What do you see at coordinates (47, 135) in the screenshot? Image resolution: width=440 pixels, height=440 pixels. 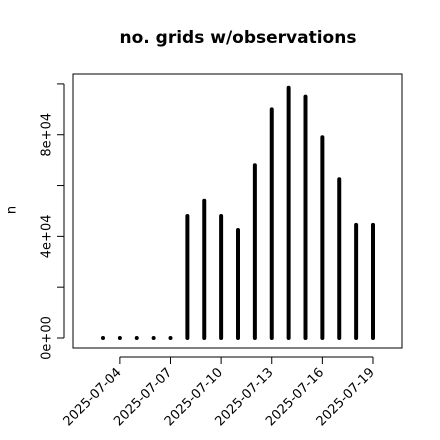 I see `y-tick-label: 8e+04` at bounding box center [47, 135].